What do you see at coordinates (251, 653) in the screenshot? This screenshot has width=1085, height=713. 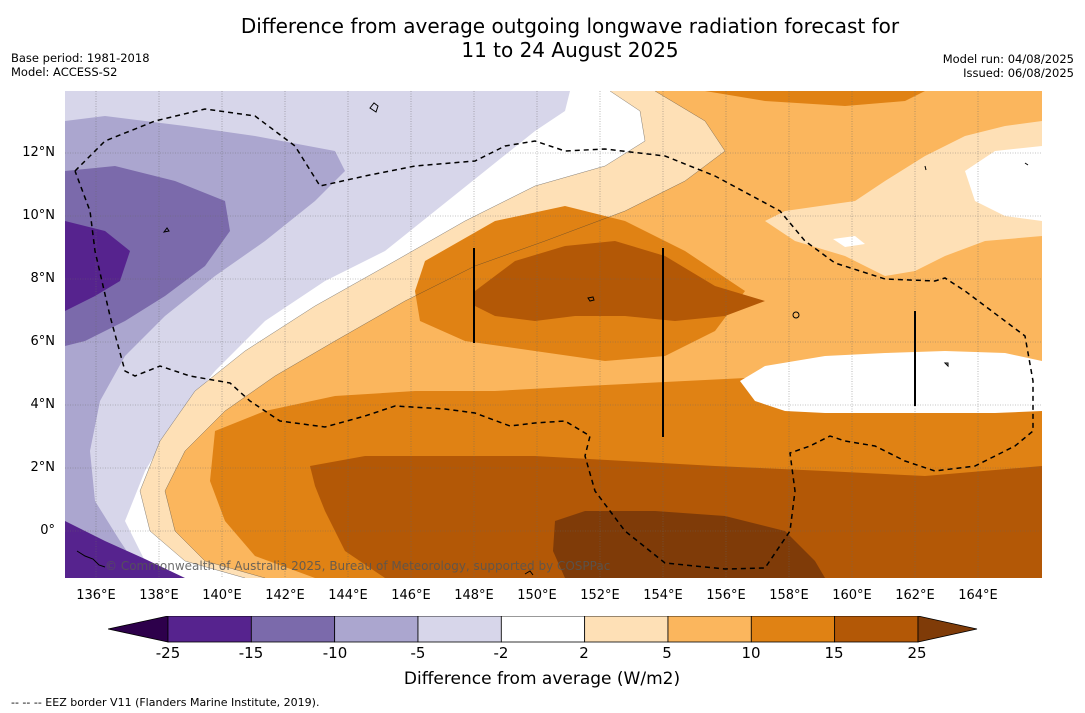 I see `colorbar-tick: -15` at bounding box center [251, 653].